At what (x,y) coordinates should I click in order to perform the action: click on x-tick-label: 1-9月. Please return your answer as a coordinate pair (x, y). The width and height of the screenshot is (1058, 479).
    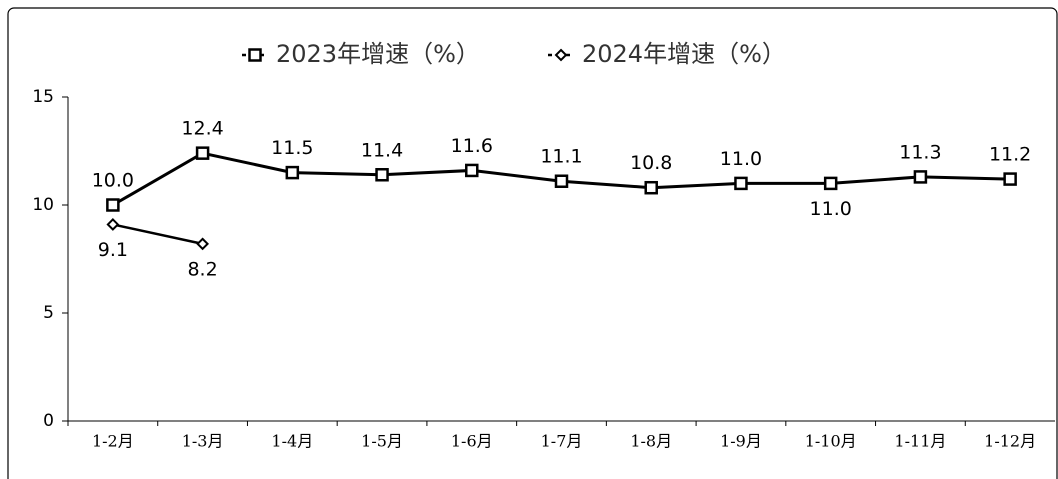
    Looking at the image, I should click on (741, 441).